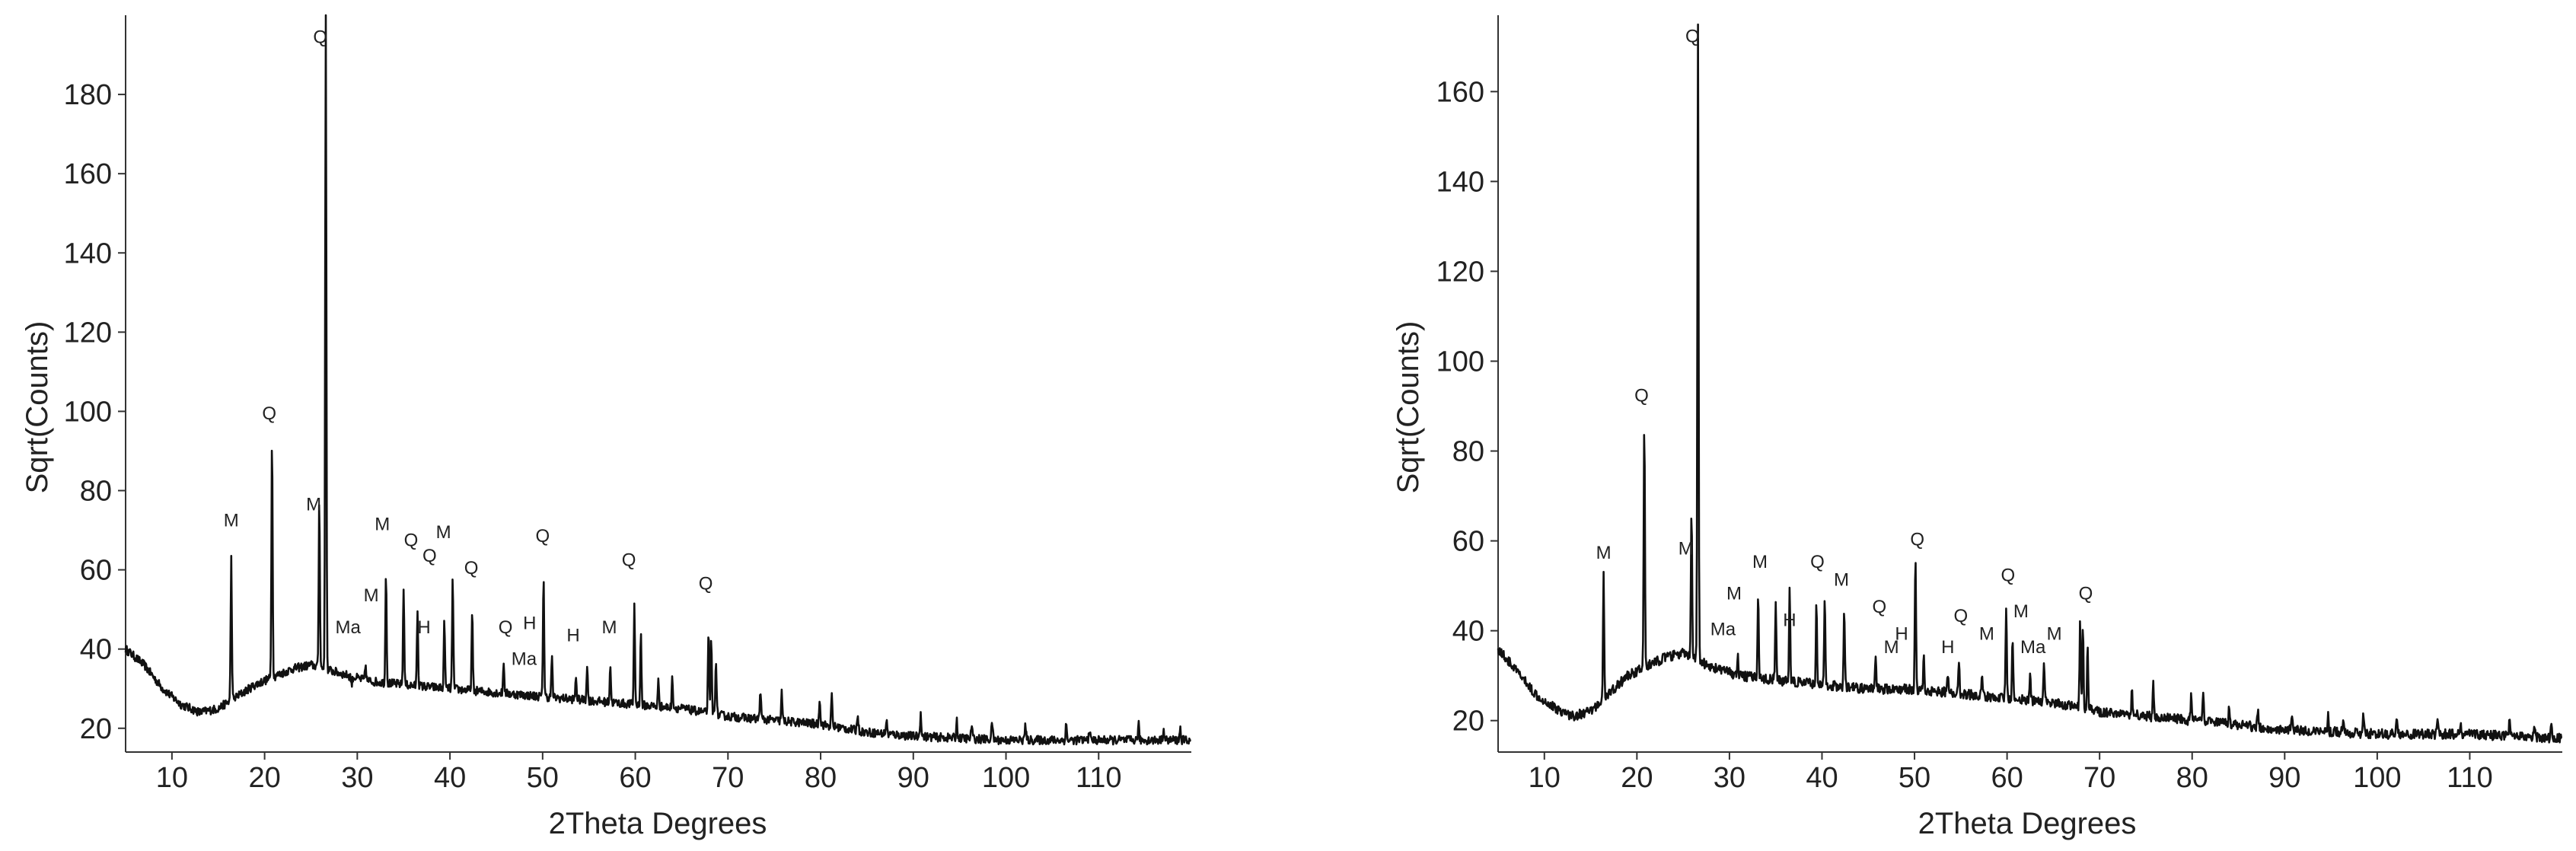  Describe the element at coordinates (88, 95) in the screenshot. I see `y-tick-label: 180` at that location.